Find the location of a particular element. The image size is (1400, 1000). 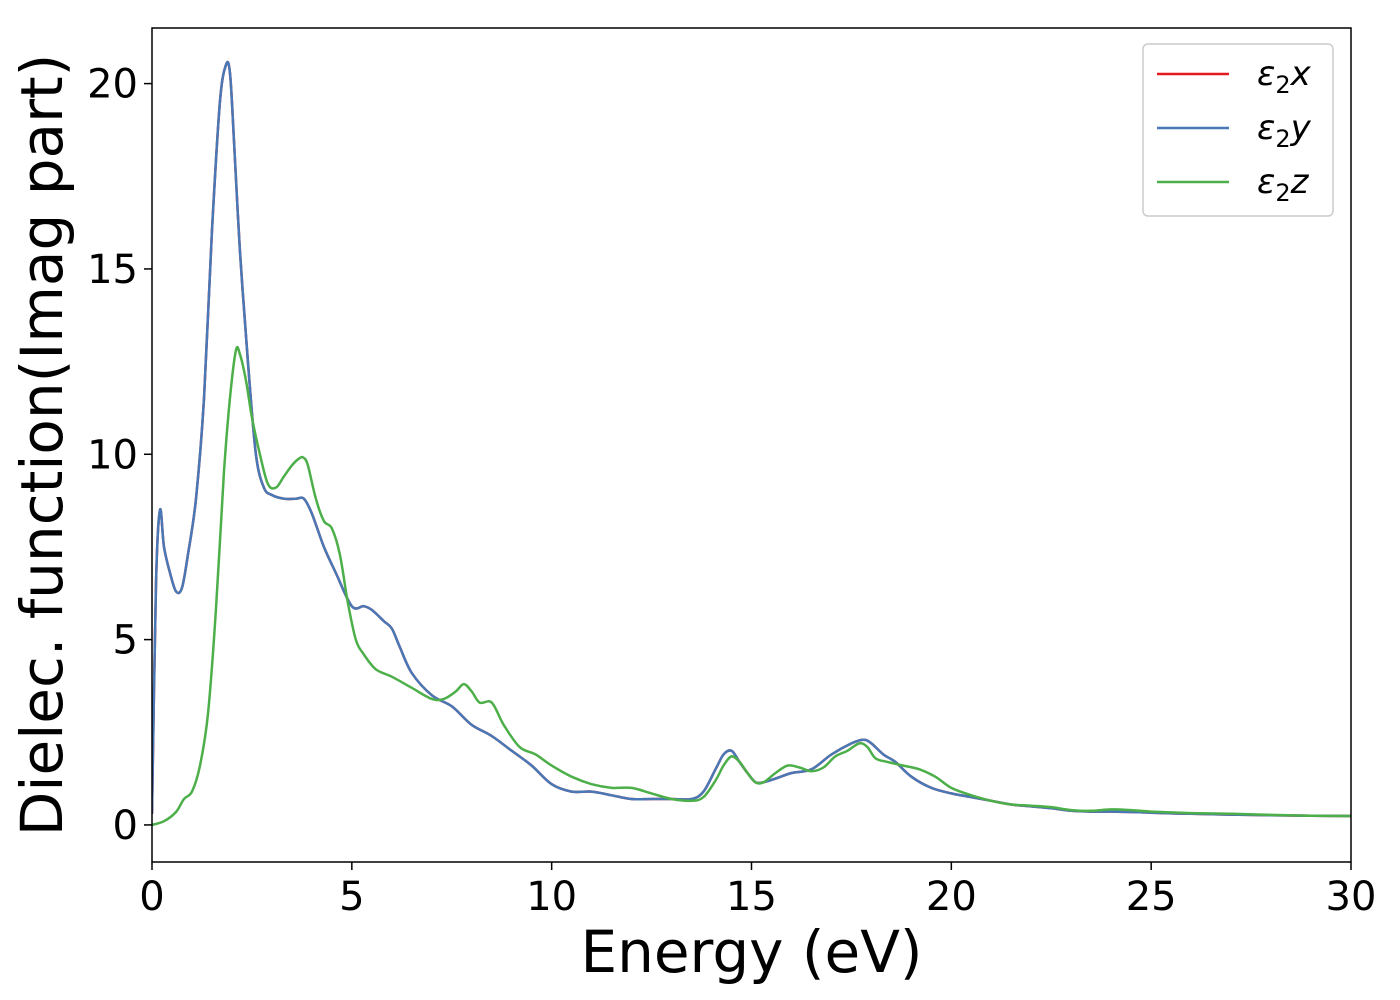

x-tick-label: 25 is located at coordinates (1151, 897).